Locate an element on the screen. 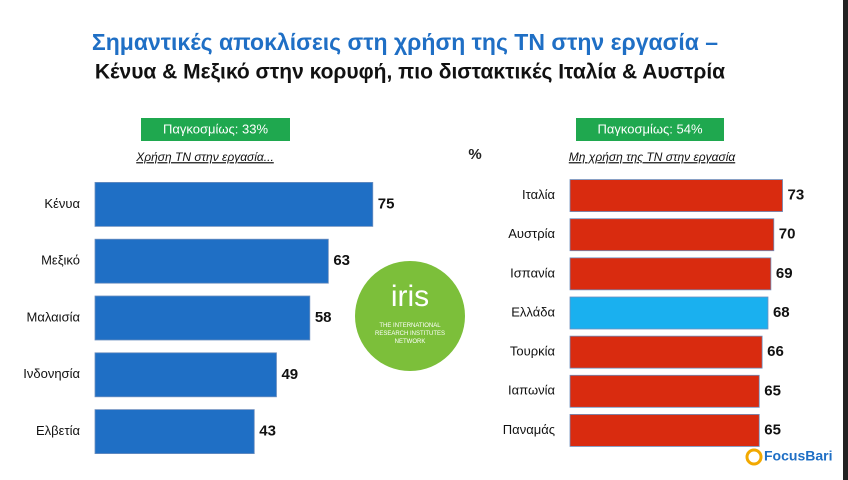  category-label: Κένυα is located at coordinates (62, 203).